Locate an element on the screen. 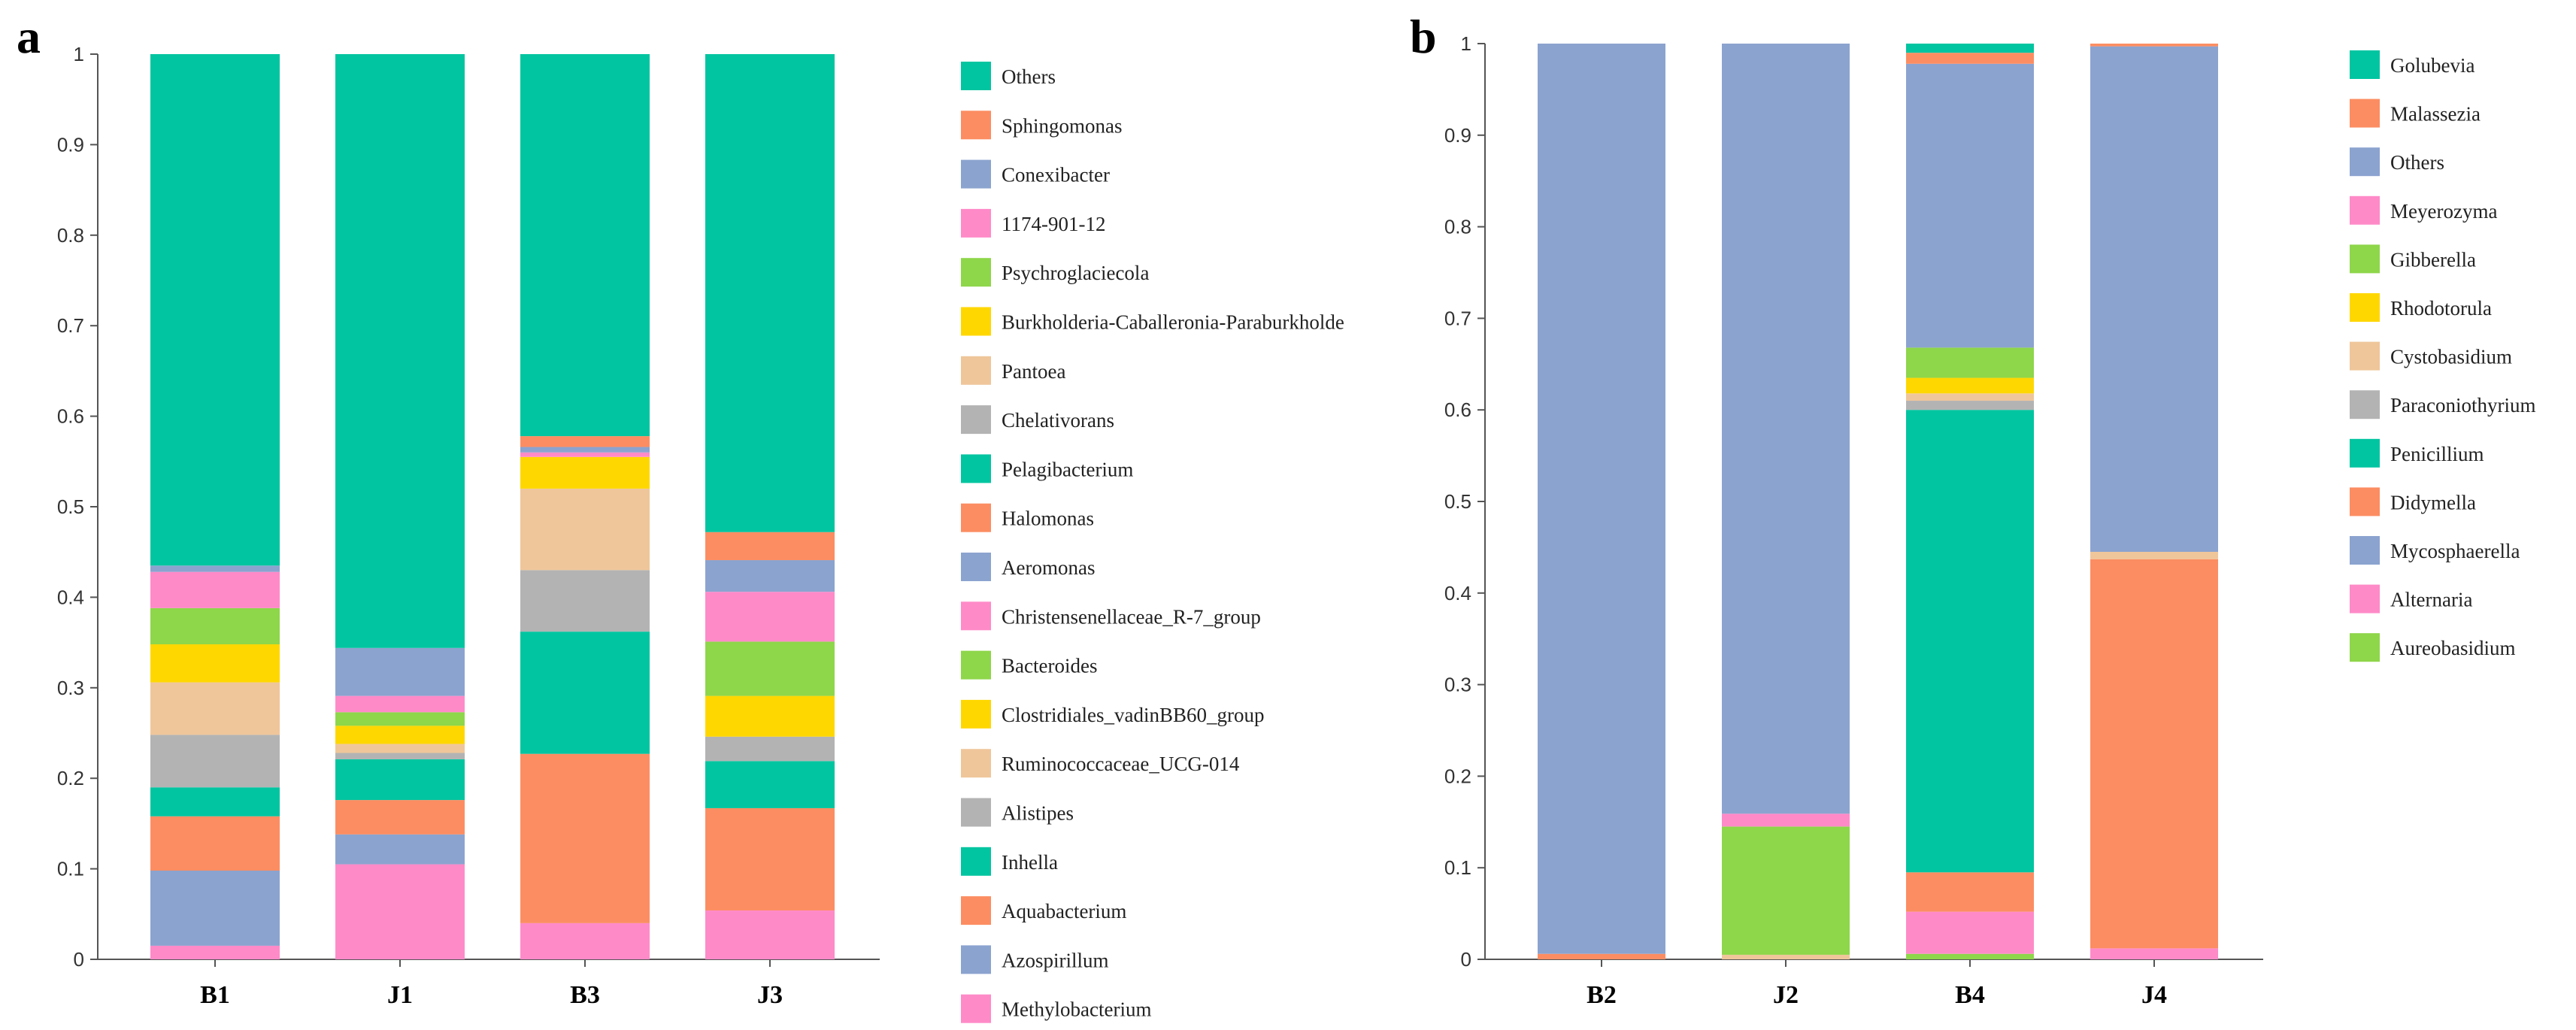 This screenshot has height=1030, width=2576. legend-label: Golubevia is located at coordinates (2432, 65).